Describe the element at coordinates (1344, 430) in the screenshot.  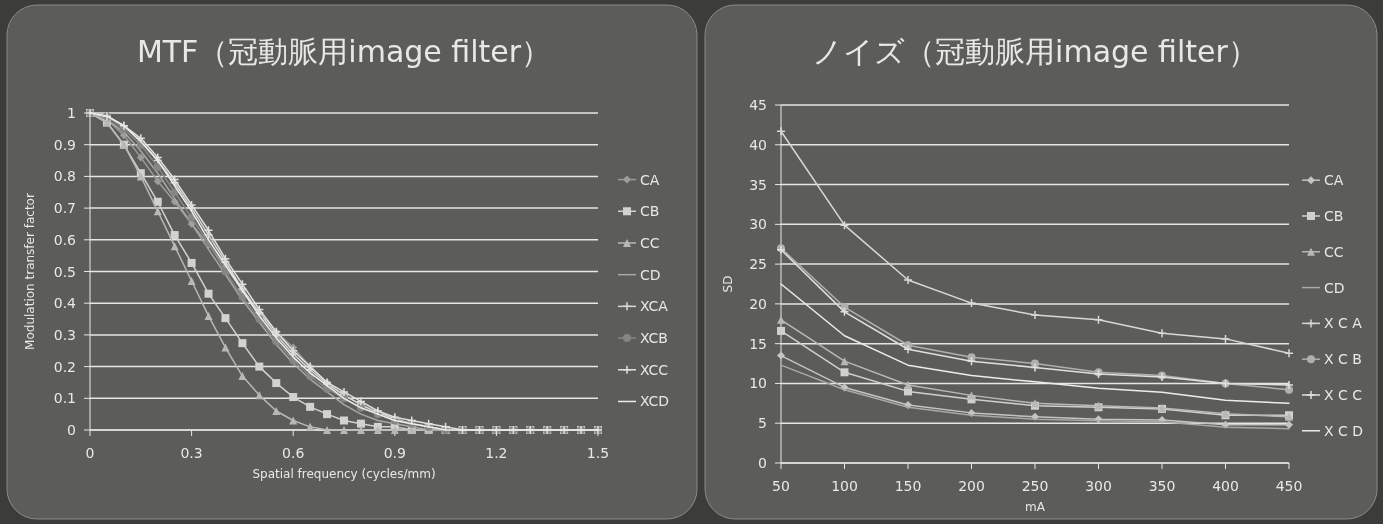
I see `legend-label: X C D` at that location.